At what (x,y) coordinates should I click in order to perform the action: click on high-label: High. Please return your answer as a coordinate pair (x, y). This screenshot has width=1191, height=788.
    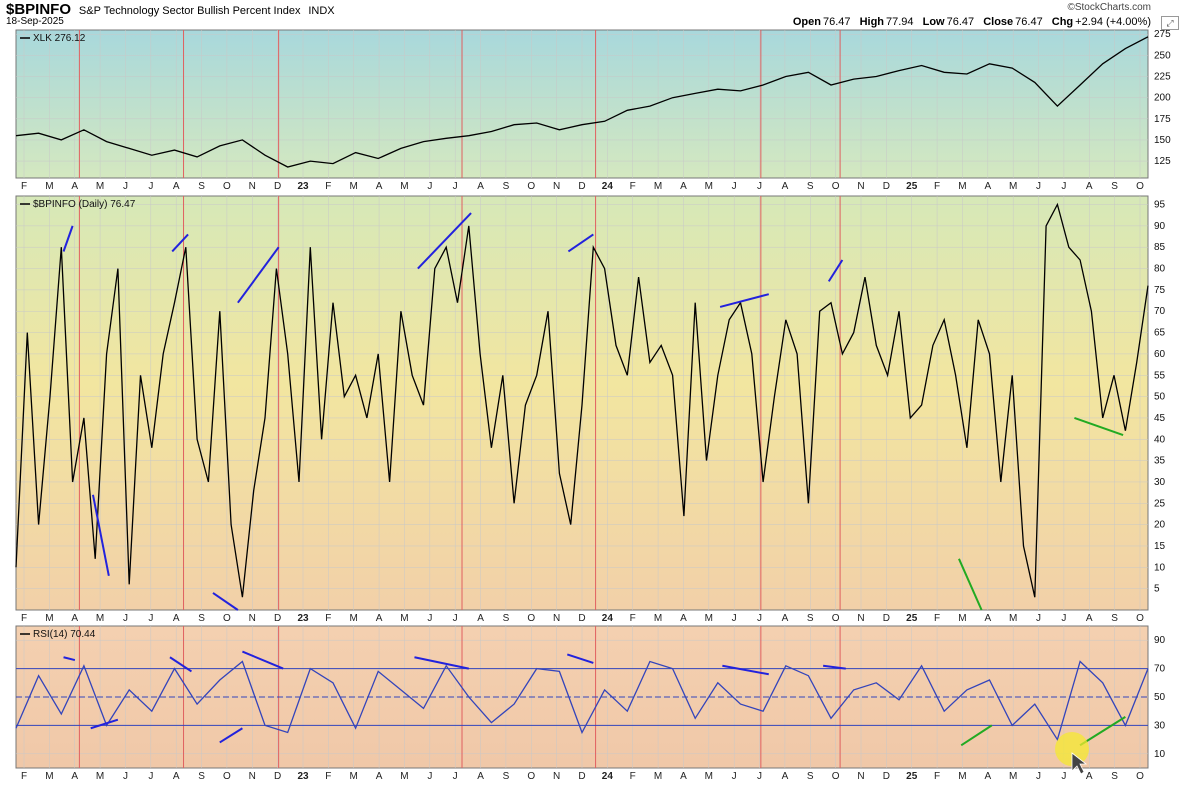
    Looking at the image, I should click on (872, 22).